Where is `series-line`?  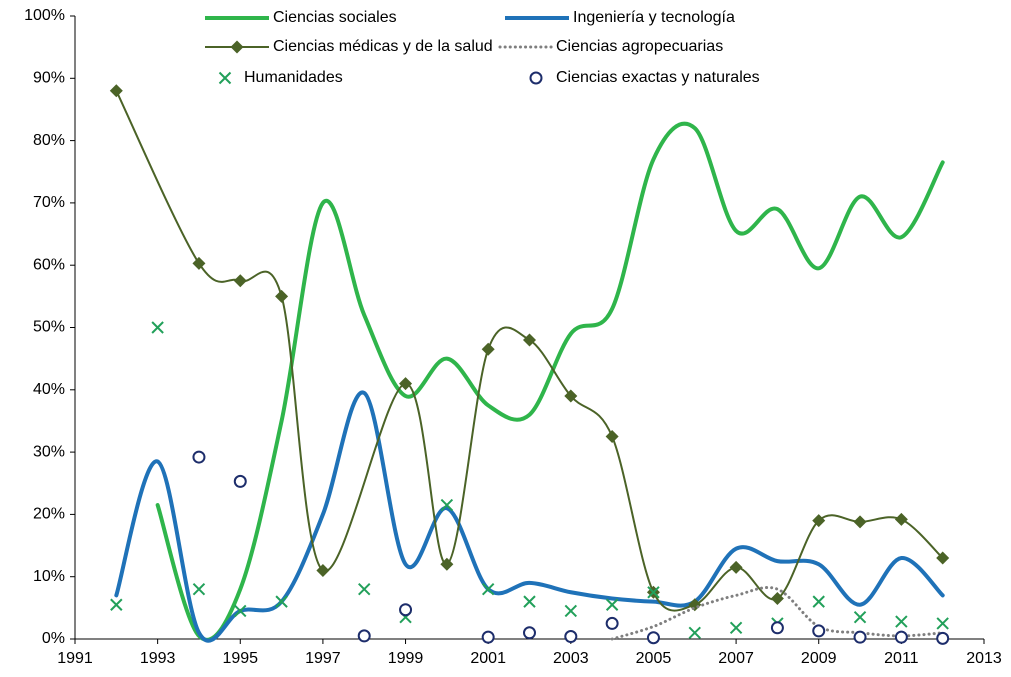 series-line is located at coordinates (777, 613).